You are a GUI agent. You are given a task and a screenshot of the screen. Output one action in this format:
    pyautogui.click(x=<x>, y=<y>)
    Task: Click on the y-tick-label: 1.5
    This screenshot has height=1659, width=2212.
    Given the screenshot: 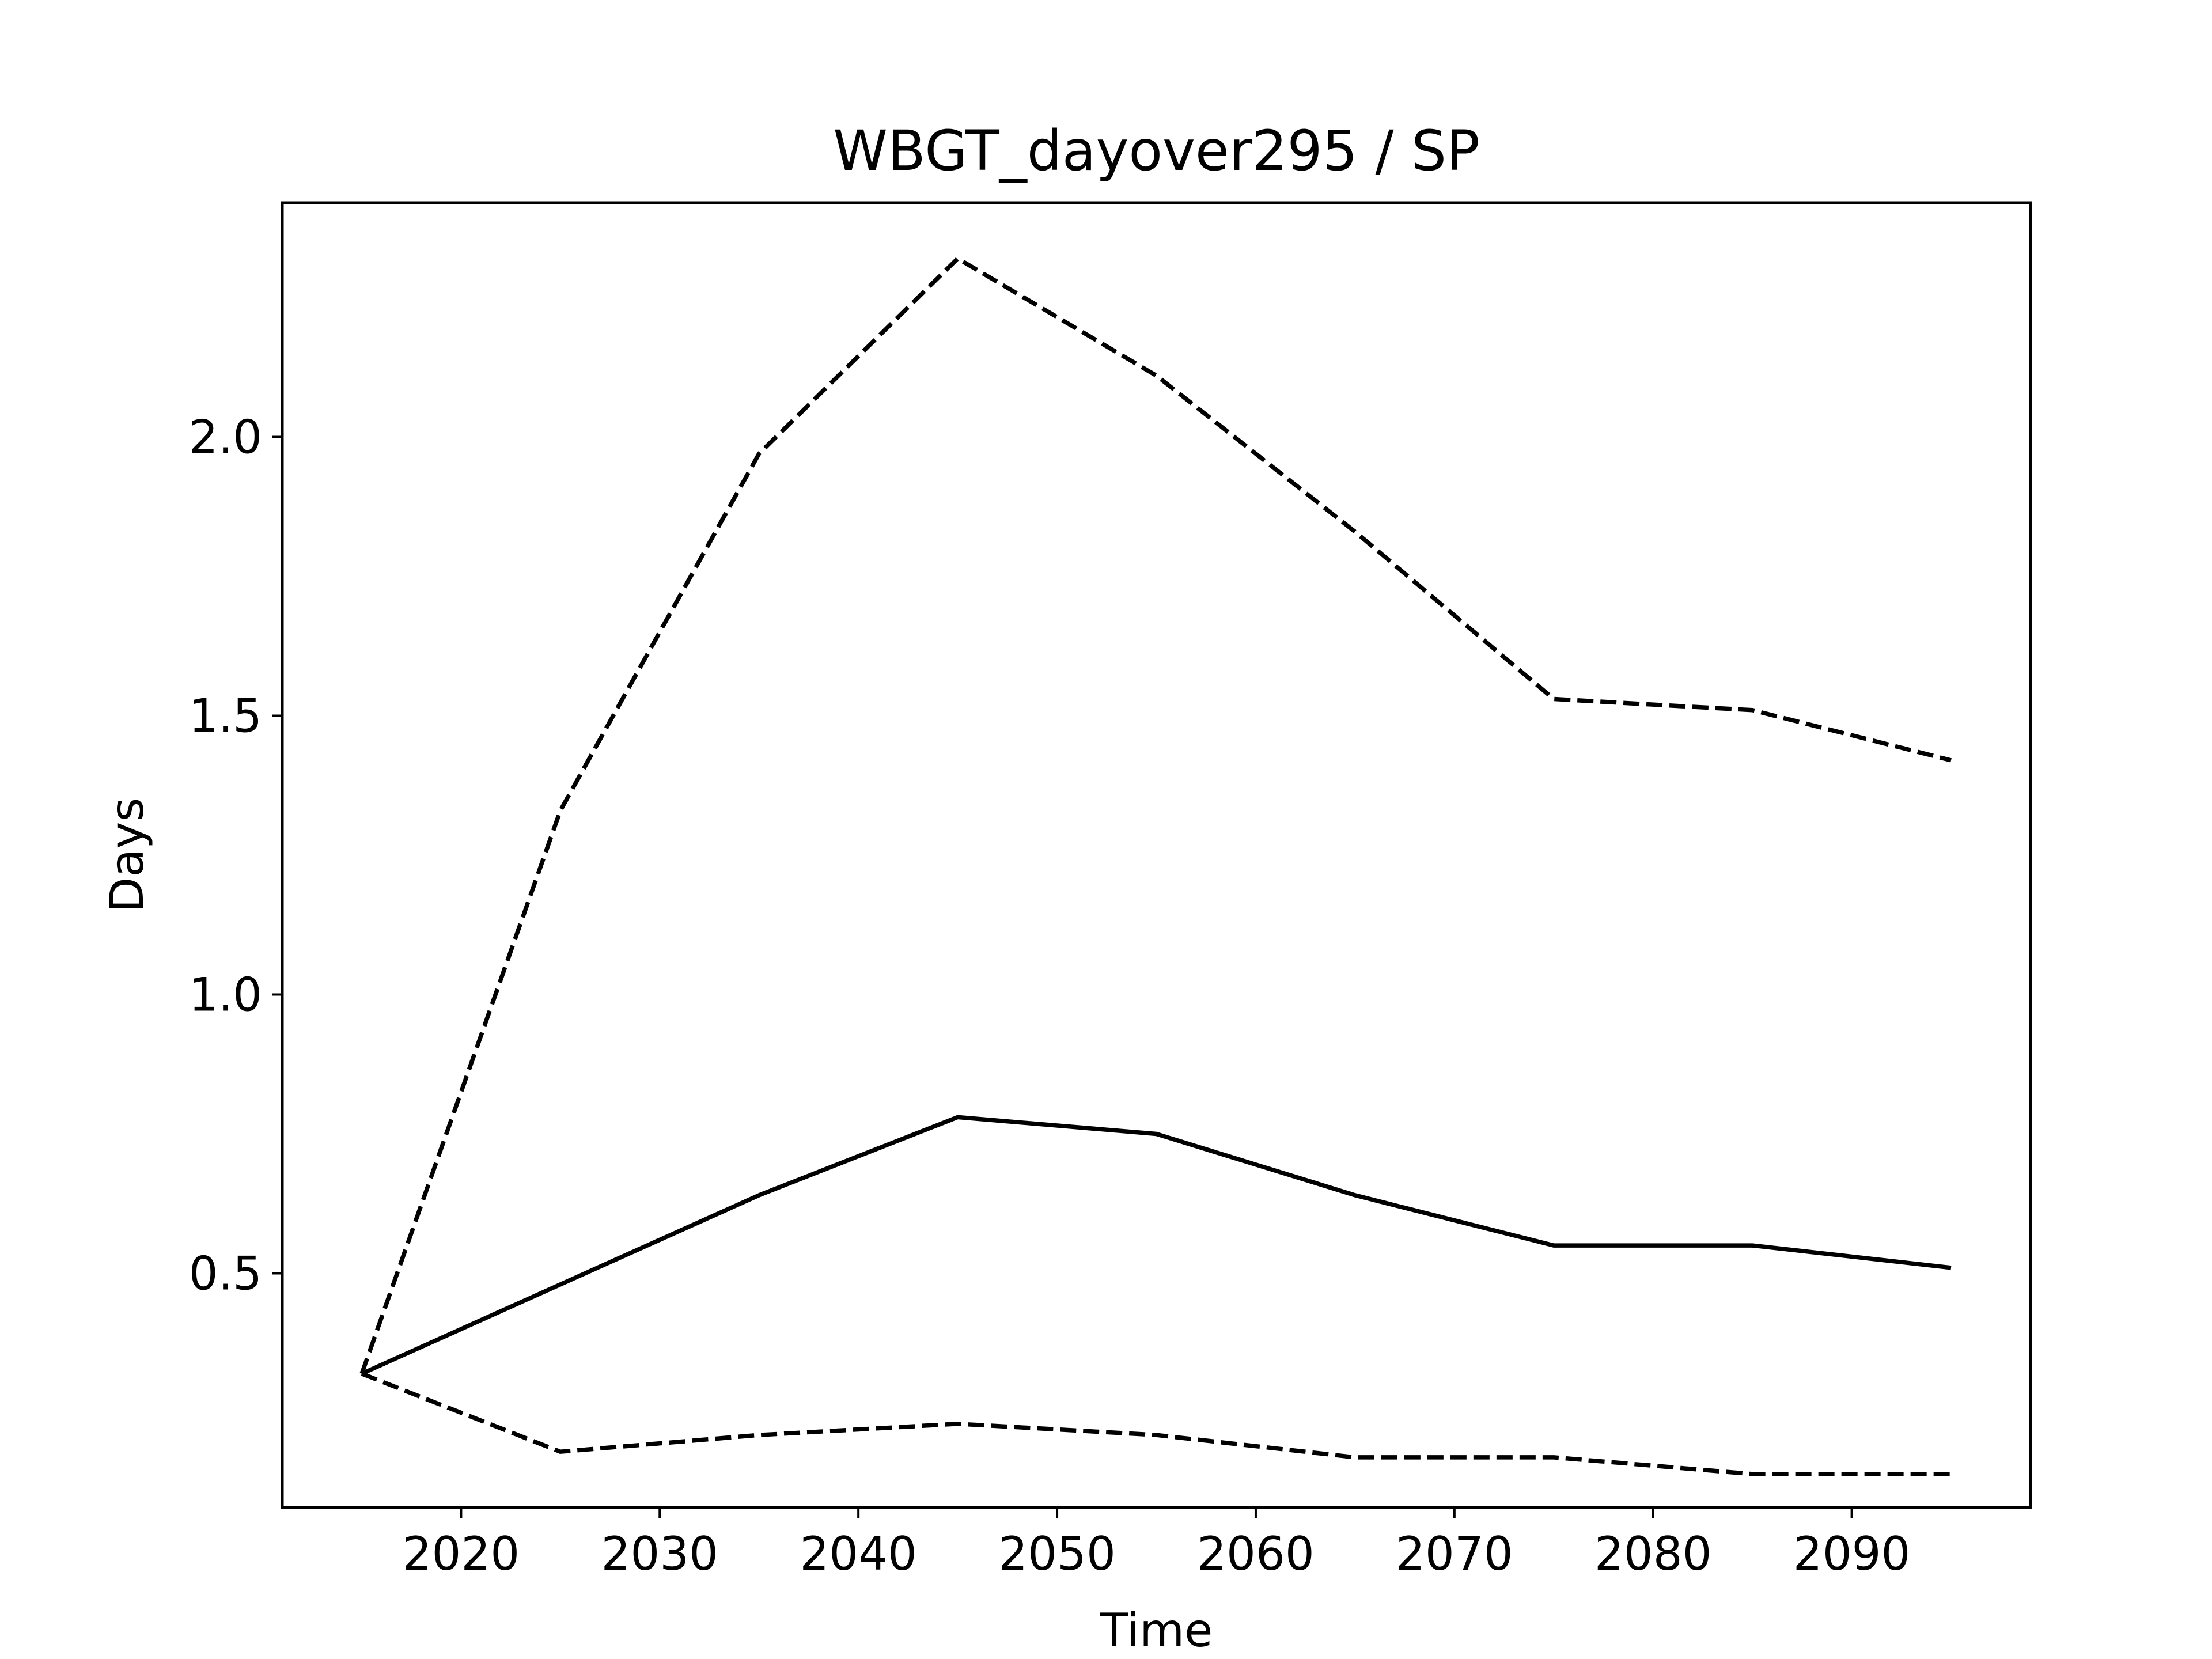 What is the action you would take?
    pyautogui.click(x=225, y=716)
    